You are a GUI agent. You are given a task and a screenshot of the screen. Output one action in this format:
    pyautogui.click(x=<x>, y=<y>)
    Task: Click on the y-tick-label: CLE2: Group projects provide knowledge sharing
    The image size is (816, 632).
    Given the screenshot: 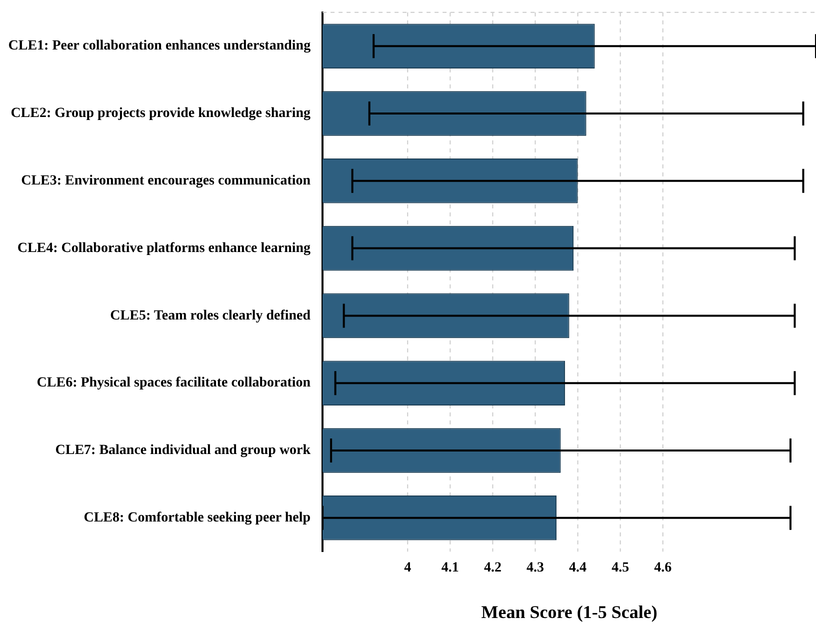 What is the action you would take?
    pyautogui.click(x=160, y=114)
    